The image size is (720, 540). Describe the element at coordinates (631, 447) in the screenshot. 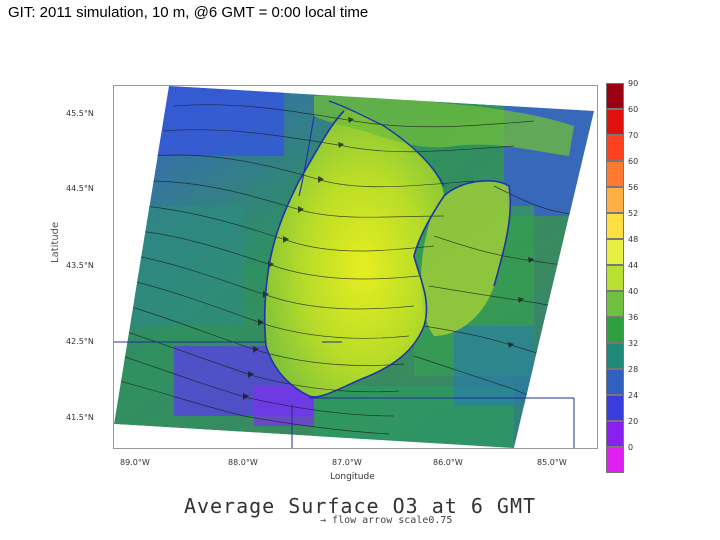

I see `legend-label: 0` at that location.